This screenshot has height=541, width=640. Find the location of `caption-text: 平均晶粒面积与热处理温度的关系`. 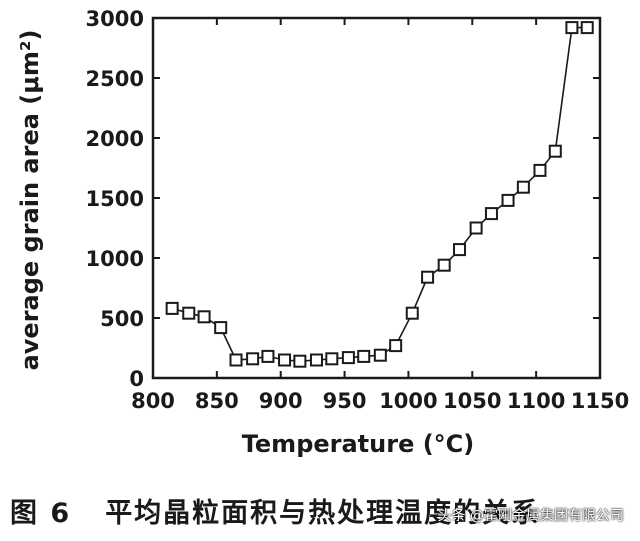

caption-text: 平均晶粒面积与热处理温度的关系 is located at coordinates (323, 513).